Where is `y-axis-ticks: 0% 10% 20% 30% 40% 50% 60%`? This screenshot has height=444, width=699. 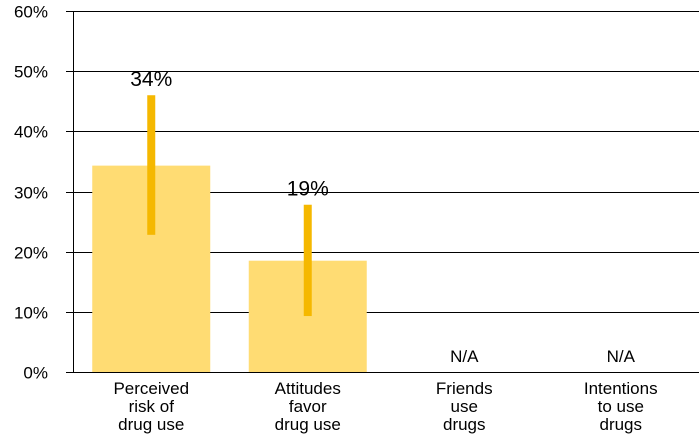 y-axis-ticks: 0% 10% 20% 30% 40% 50% 60% is located at coordinates (43, 193).